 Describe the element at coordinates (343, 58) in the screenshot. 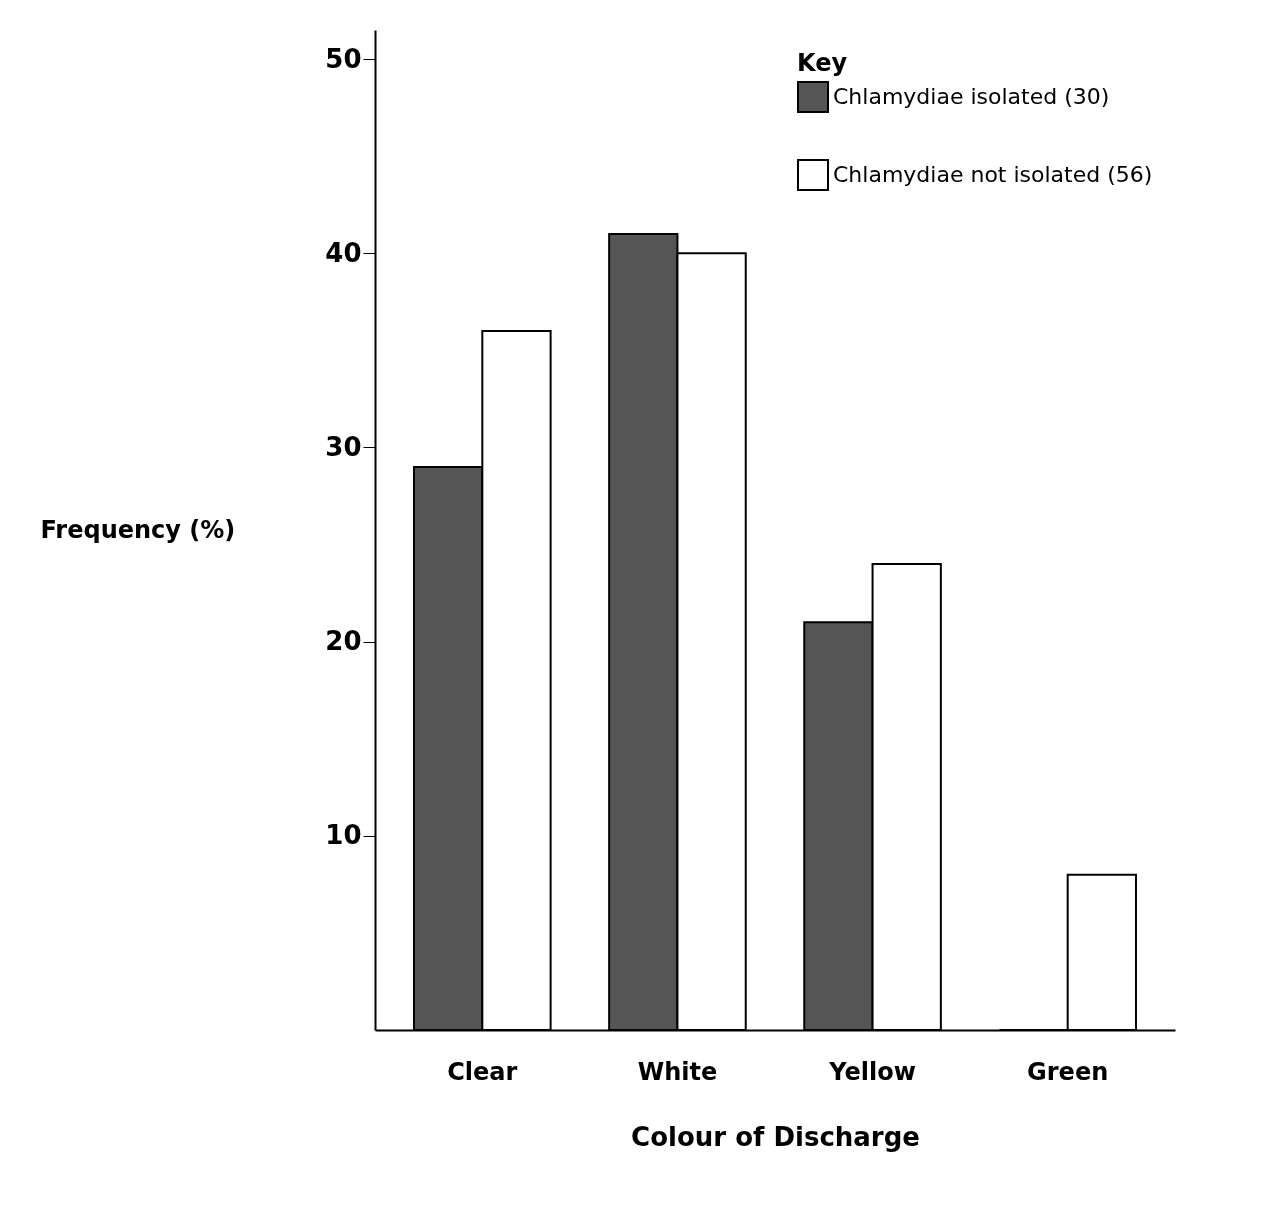

I see `y-tick-label: 50` at that location.